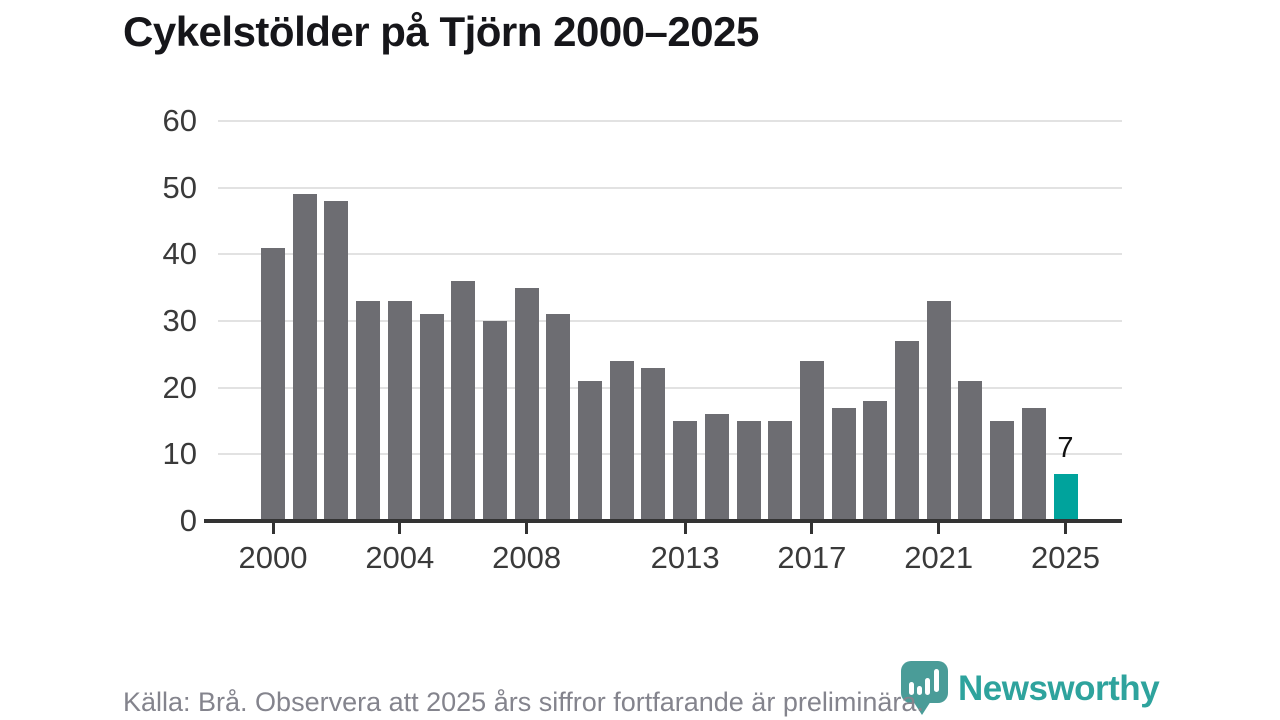  I want to click on bar-2019, so click(875, 461).